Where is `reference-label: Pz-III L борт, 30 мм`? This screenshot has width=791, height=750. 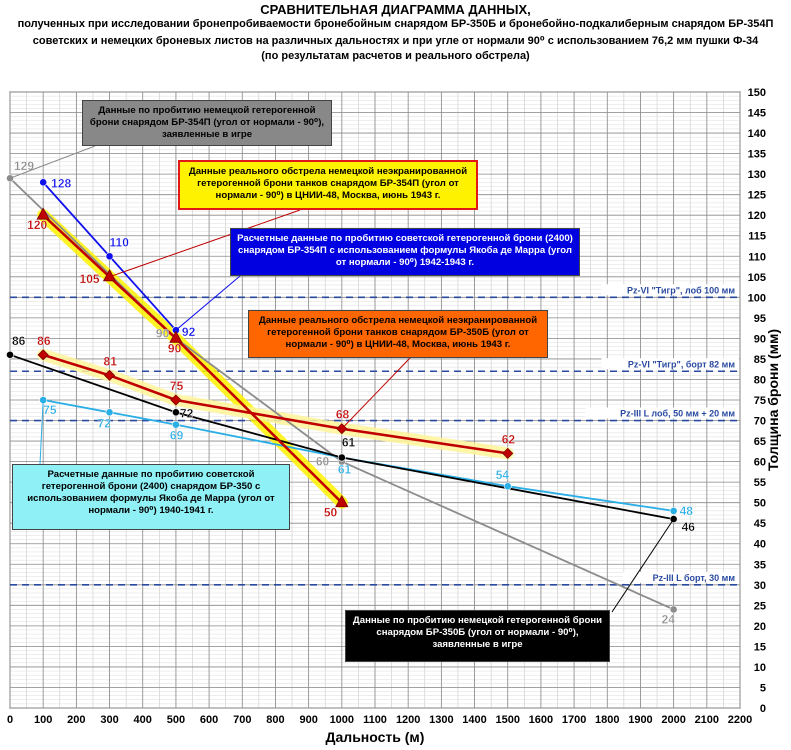
reference-label: Pz-III L борт, 30 мм is located at coordinates (694, 578).